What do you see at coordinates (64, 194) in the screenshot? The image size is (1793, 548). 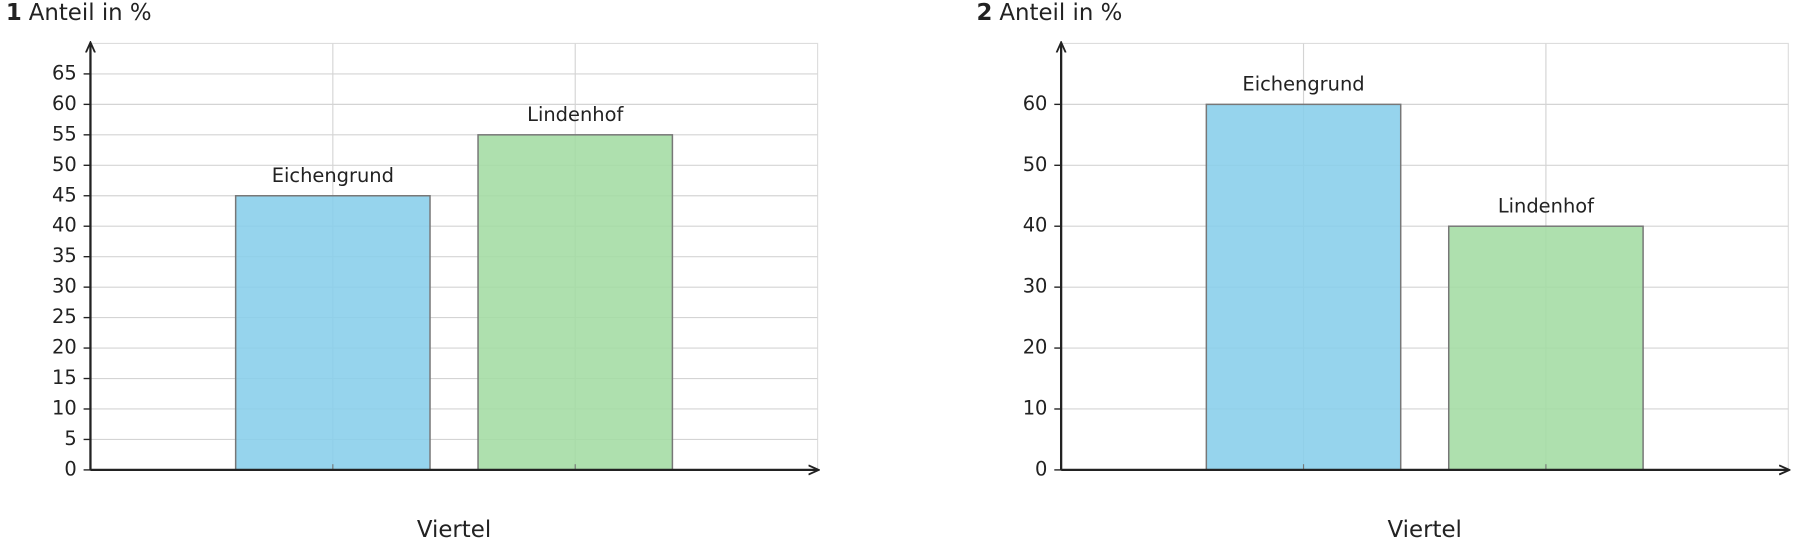 I see `y-tick-label: 45` at bounding box center [64, 194].